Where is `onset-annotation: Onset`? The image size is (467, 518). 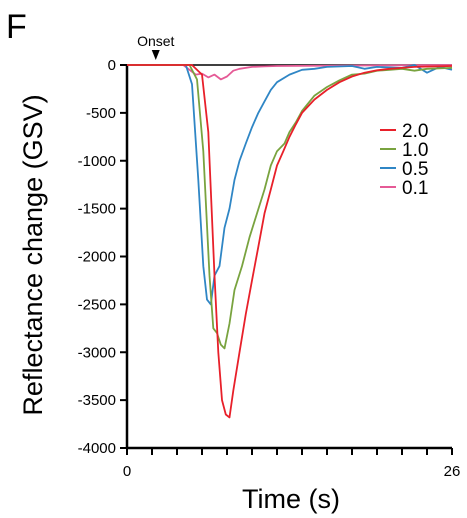 onset-annotation: Onset is located at coordinates (156, 46).